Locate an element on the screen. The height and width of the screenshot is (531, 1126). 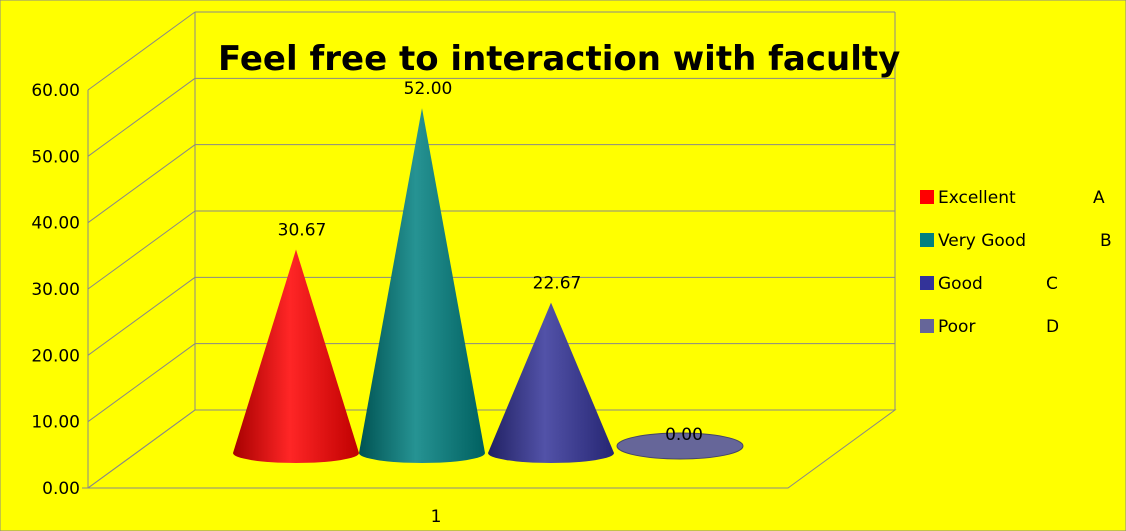
legend-letter: D is located at coordinates (1052, 327).